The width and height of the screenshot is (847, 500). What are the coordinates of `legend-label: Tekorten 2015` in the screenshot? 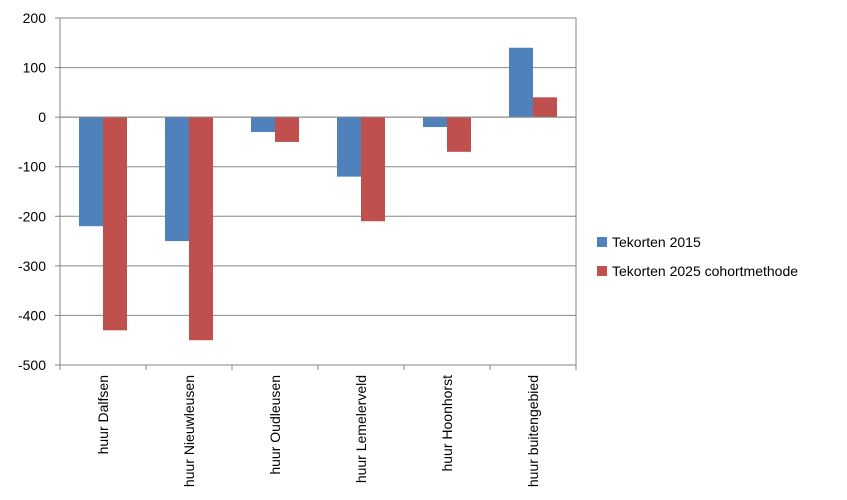 It's located at (656, 242).